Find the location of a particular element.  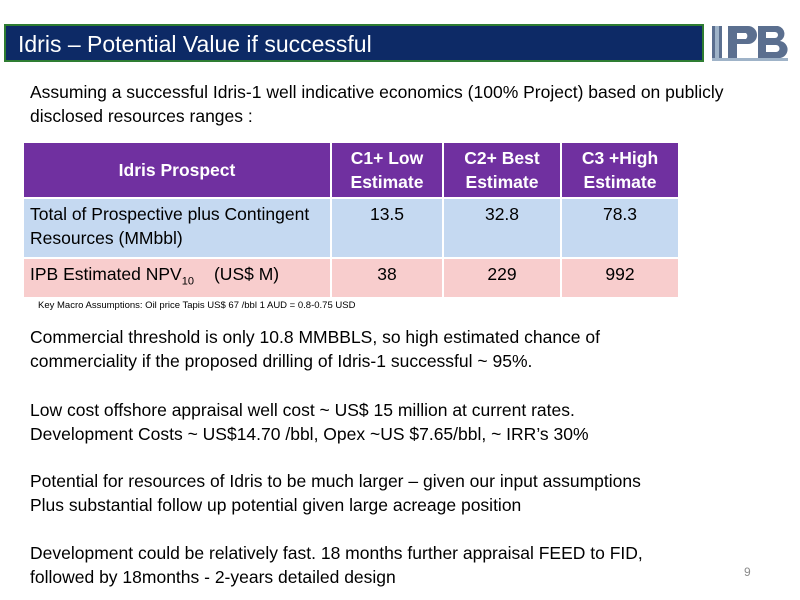

npv-high: 992 is located at coordinates (620, 278).